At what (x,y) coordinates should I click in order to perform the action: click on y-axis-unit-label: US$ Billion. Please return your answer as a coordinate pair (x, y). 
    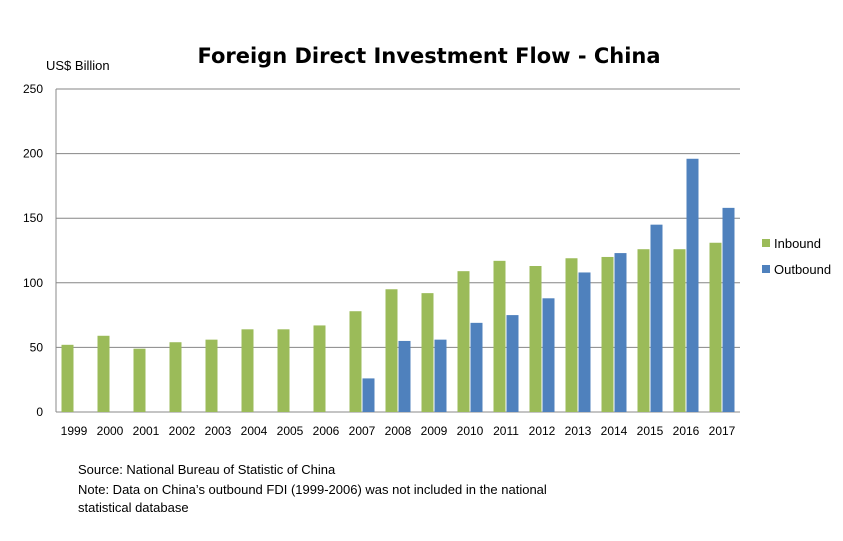
    Looking at the image, I should click on (78, 65).